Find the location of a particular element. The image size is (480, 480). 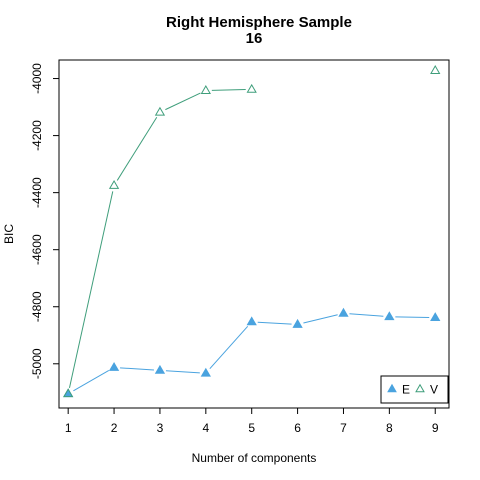

y-tick-label: -4400 is located at coordinates (37, 192).